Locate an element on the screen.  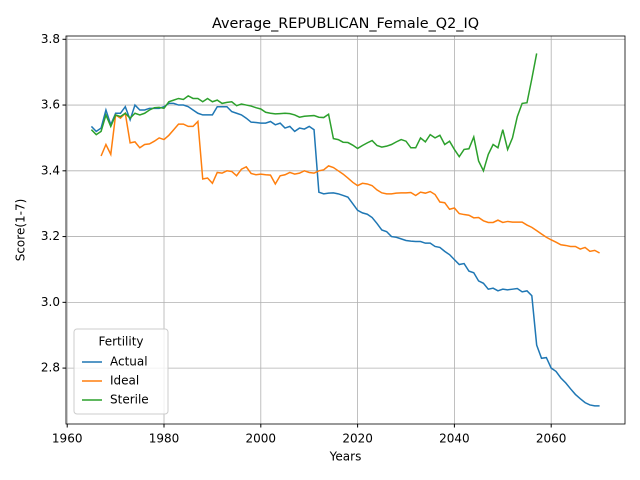
legend-box is located at coordinates (121, 371).